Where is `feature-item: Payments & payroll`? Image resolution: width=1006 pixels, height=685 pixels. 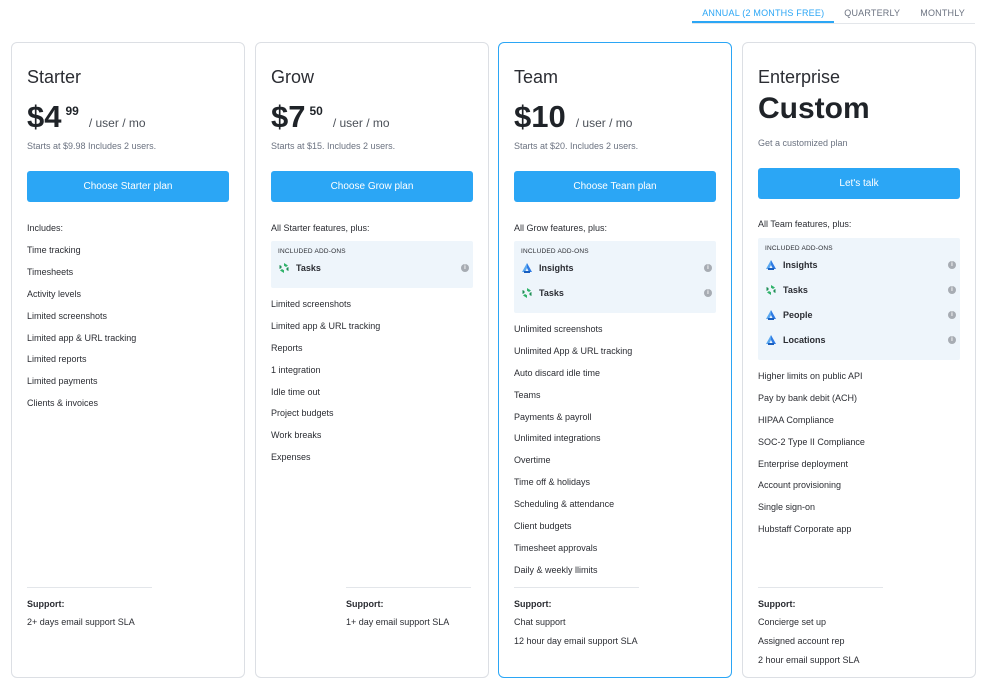
feature-item: Payments & payroll is located at coordinates (553, 416).